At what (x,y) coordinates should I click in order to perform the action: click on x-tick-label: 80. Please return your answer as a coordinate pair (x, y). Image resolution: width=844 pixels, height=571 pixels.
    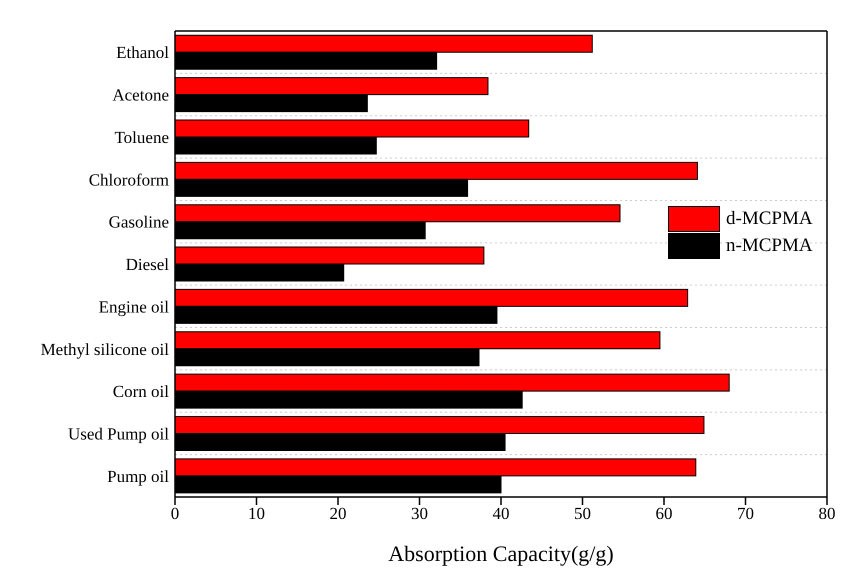
    Looking at the image, I should click on (827, 514).